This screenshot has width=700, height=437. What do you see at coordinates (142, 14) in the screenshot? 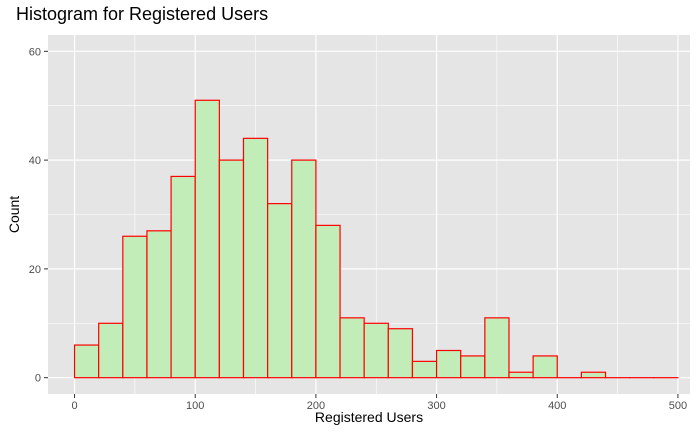
I see `chart-title: Histogram for Registered Users` at bounding box center [142, 14].